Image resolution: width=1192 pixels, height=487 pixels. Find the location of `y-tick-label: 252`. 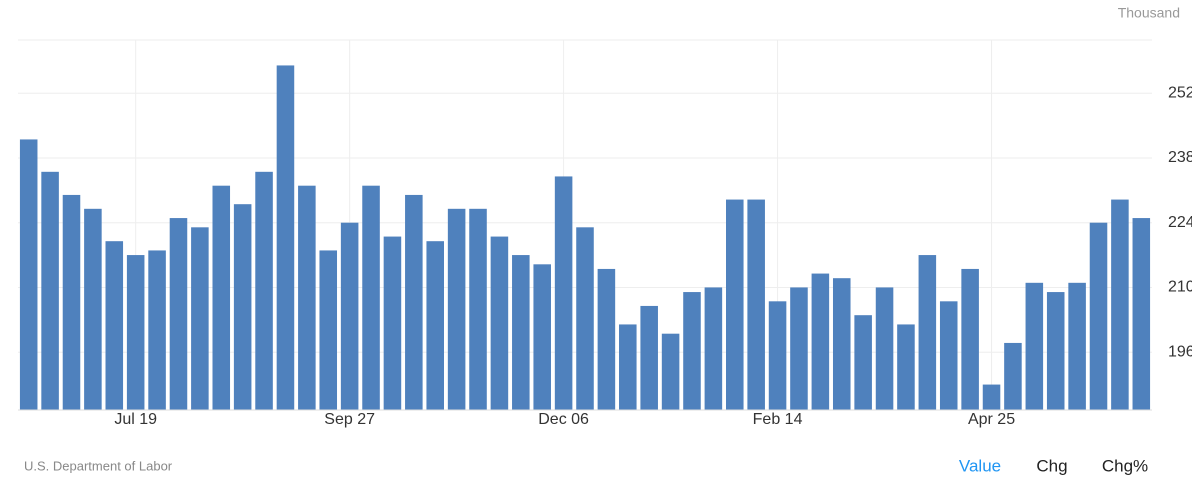

y-tick-label: 252 is located at coordinates (1180, 92).